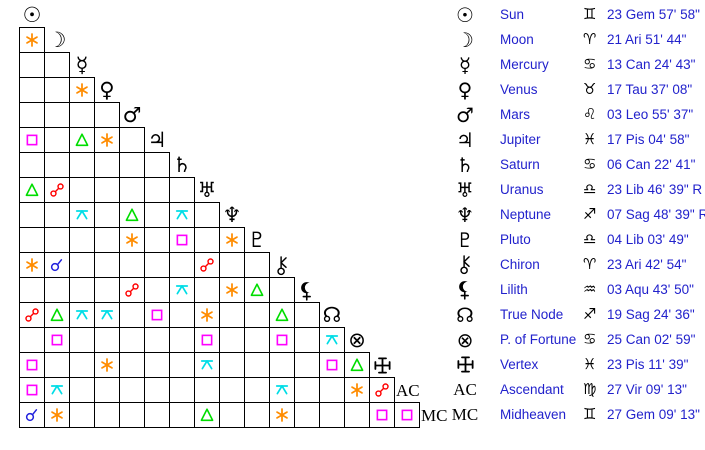 This screenshot has width=705, height=450. What do you see at coordinates (576, 14) in the screenshot?
I see `legend-row-sun: ☉ Sun ♊ 23 Gem 57' 58"` at bounding box center [576, 14].